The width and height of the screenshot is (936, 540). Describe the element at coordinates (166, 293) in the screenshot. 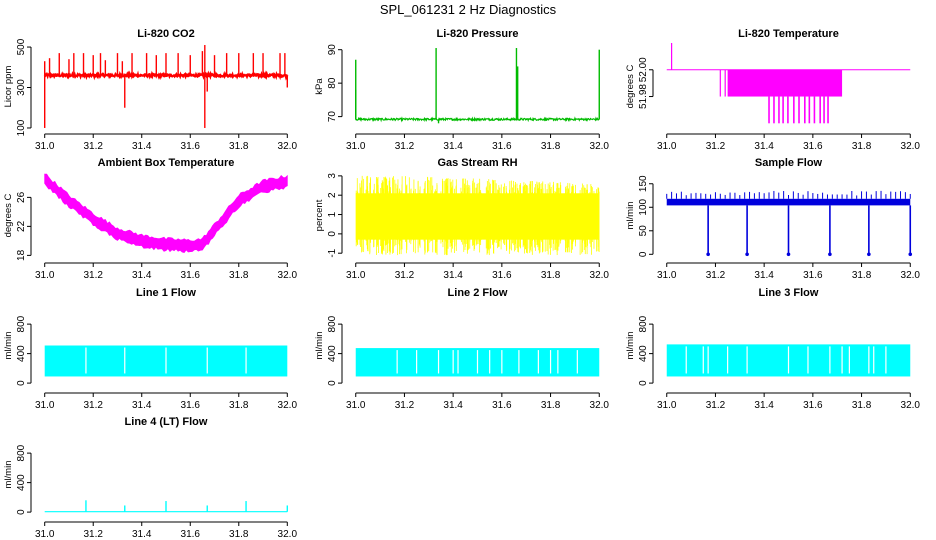

I see `panel-title: Line 1 Flow` at that location.